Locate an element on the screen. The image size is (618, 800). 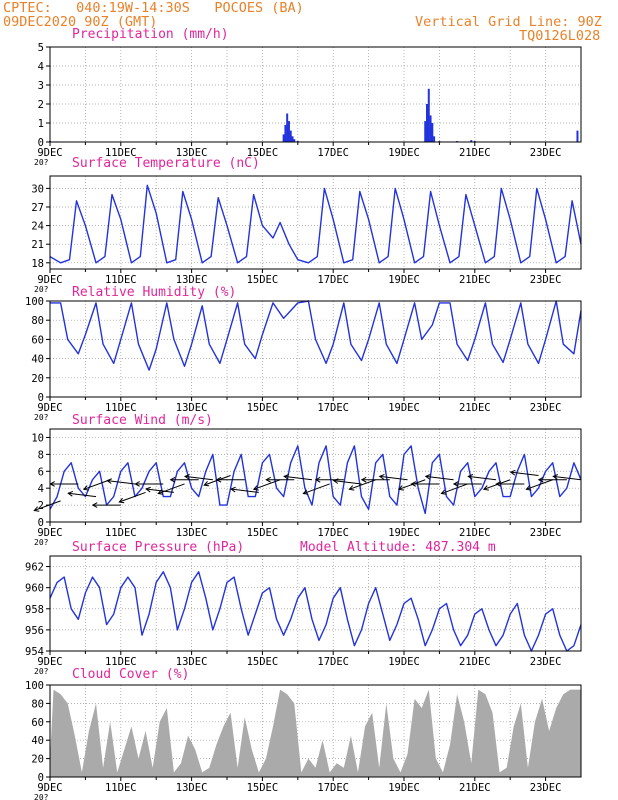
grid-line-note: Vertical Grid Line: 90Z is located at coordinates (508, 22).